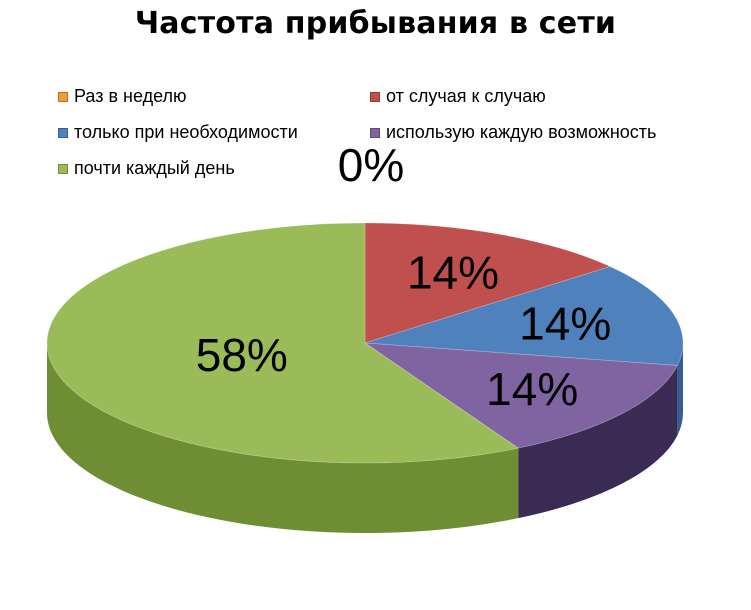 The width and height of the screenshot is (751, 610). Describe the element at coordinates (532, 389) in the screenshot. I see `data-label-3: 14%` at that location.